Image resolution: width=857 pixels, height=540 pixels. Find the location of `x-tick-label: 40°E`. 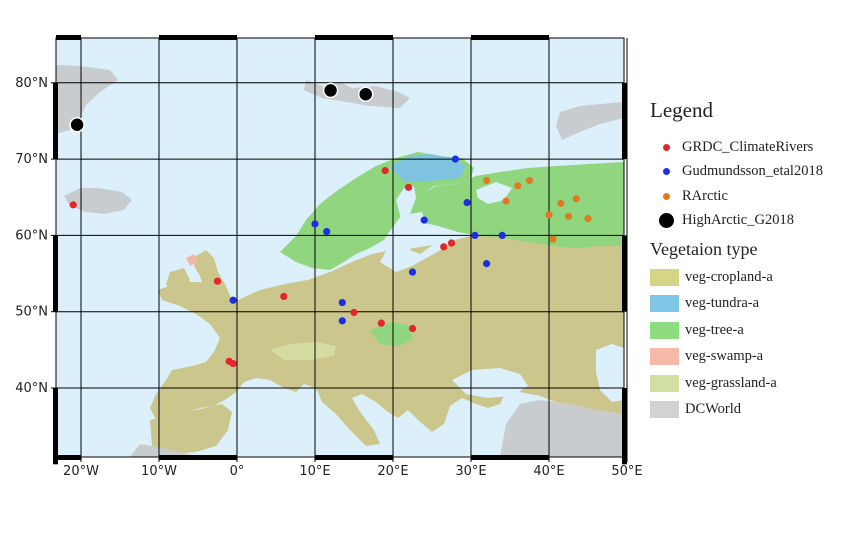

x-tick-label: 40°E is located at coordinates (548, 471).